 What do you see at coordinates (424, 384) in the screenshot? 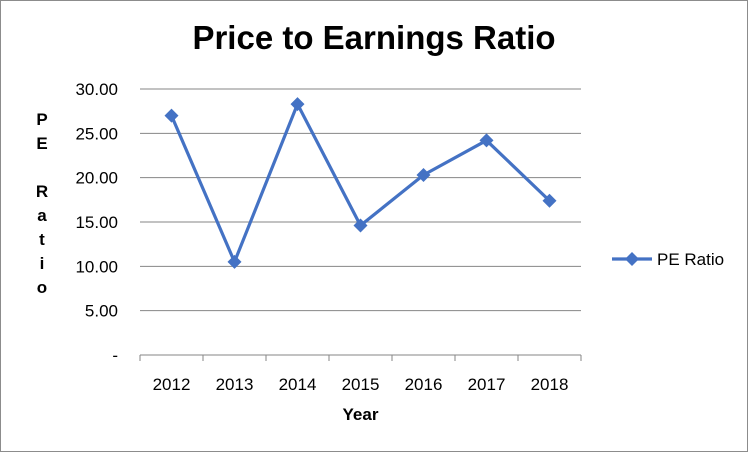
I see `x-tick-label: 2016` at bounding box center [424, 384].